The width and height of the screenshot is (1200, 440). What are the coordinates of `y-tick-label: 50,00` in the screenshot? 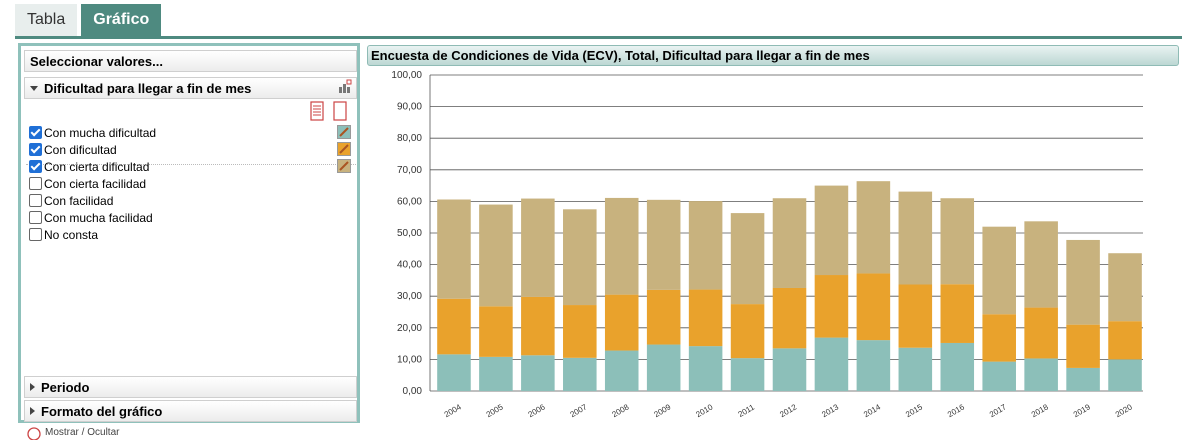 It's located at (409, 233).